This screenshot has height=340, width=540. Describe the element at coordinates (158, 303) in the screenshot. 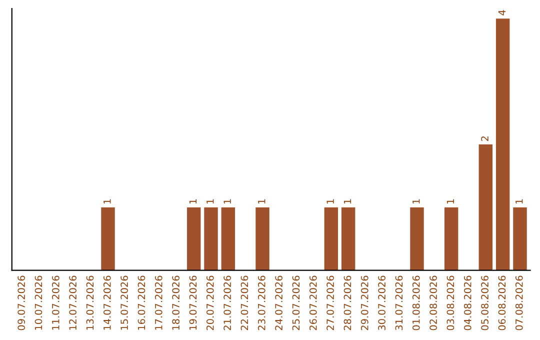

I see `x-tick-label: 17.07.2026` at that location.